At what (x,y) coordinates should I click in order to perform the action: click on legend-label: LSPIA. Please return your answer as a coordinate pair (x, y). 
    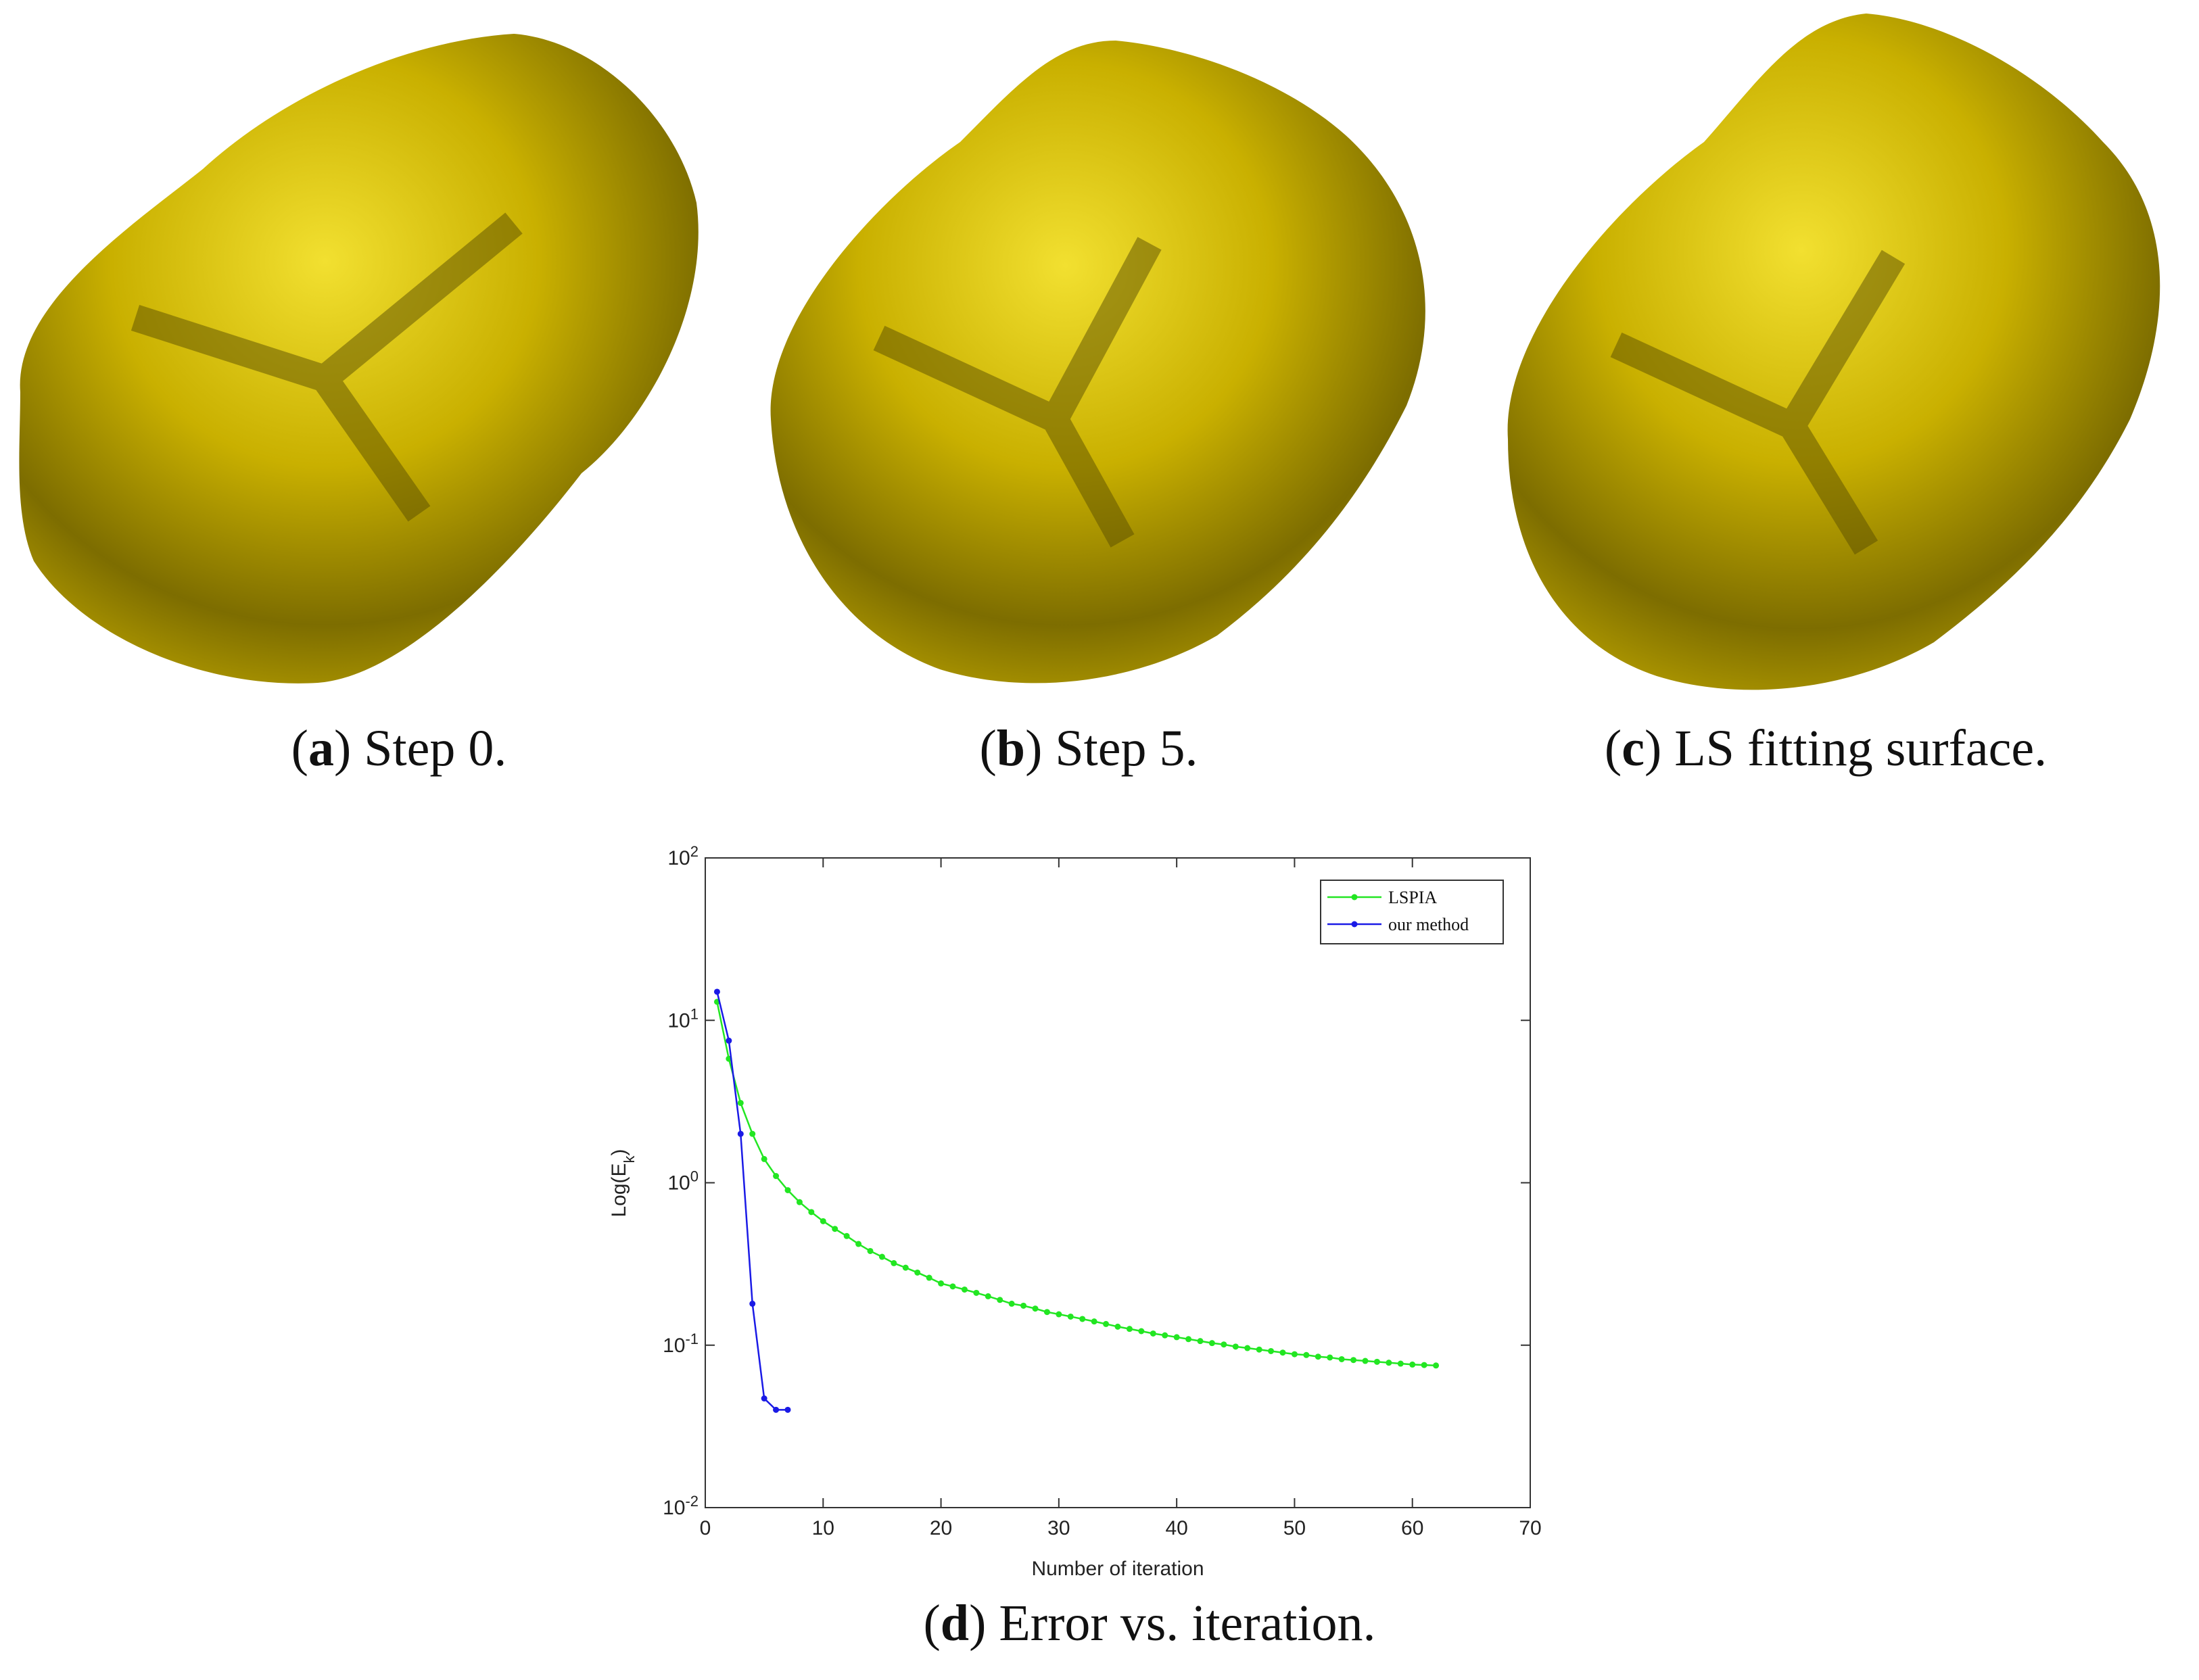
    Looking at the image, I should click on (1412, 898).